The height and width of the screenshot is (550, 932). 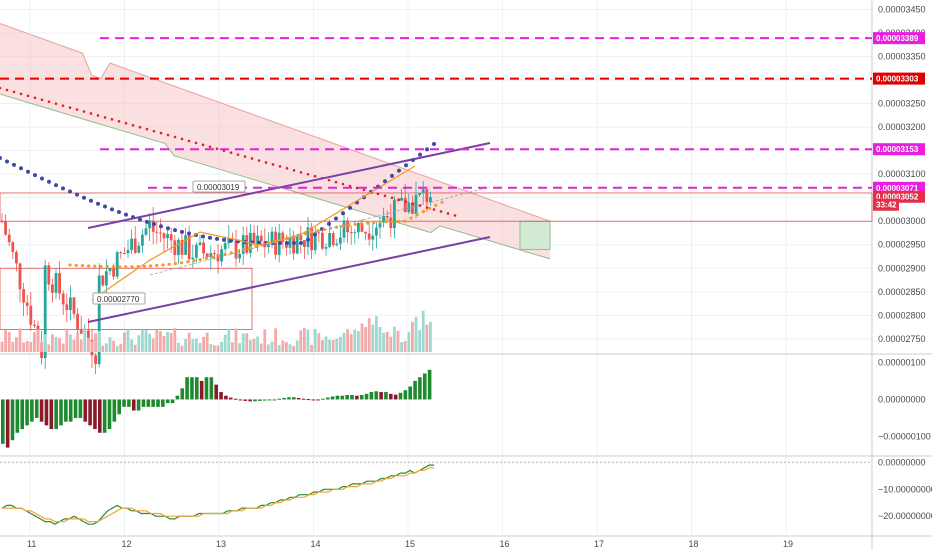 I want to click on price-tick-label: 0.00002900, so click(x=902, y=268).